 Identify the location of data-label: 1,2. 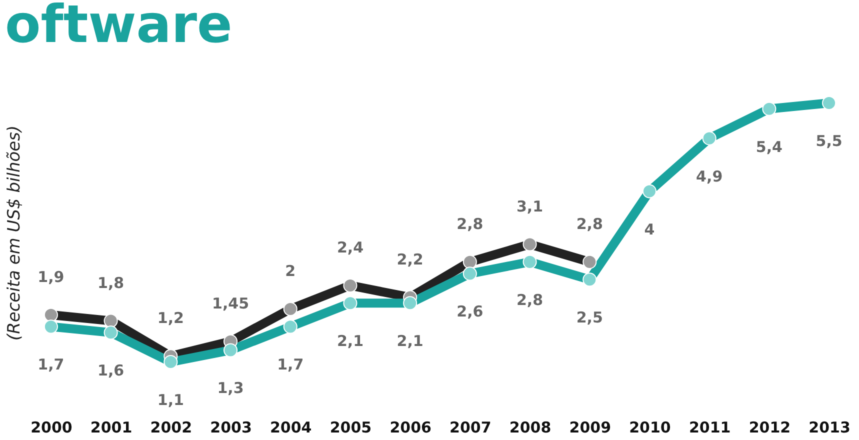
(170, 318).